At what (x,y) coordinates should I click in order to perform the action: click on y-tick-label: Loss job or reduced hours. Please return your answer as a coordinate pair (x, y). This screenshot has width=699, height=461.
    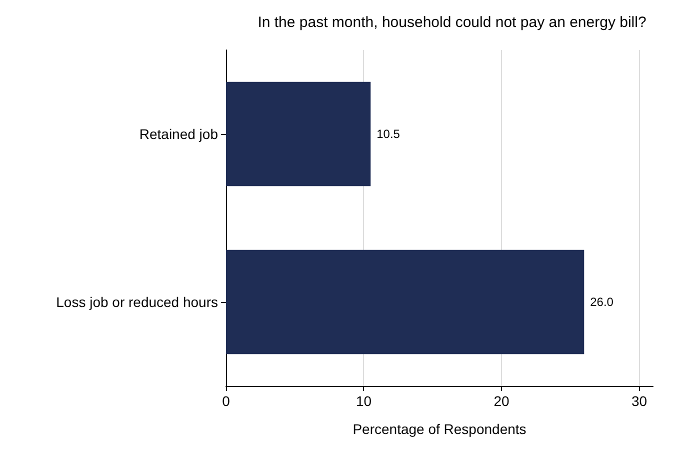
    Looking at the image, I should click on (137, 302).